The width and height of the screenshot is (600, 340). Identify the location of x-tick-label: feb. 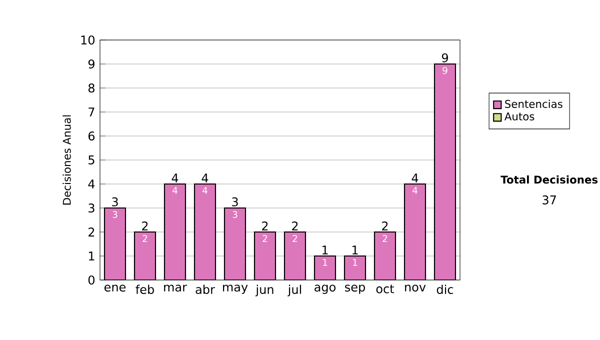
(145, 289).